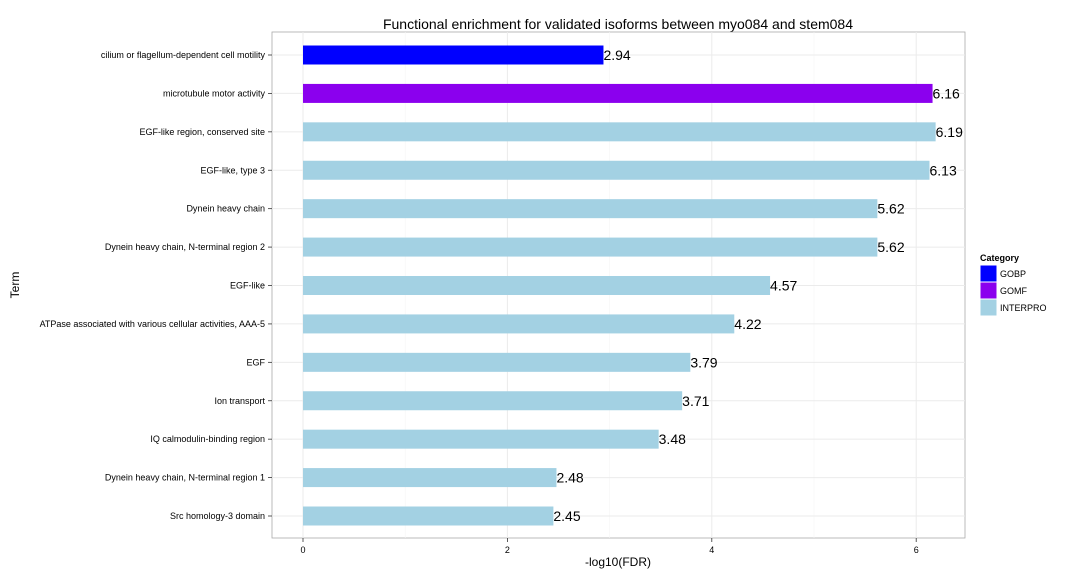 The width and height of the screenshot is (1080, 576). Describe the element at coordinates (946, 93) in the screenshot. I see `bar-value-label: 6.16` at that location.